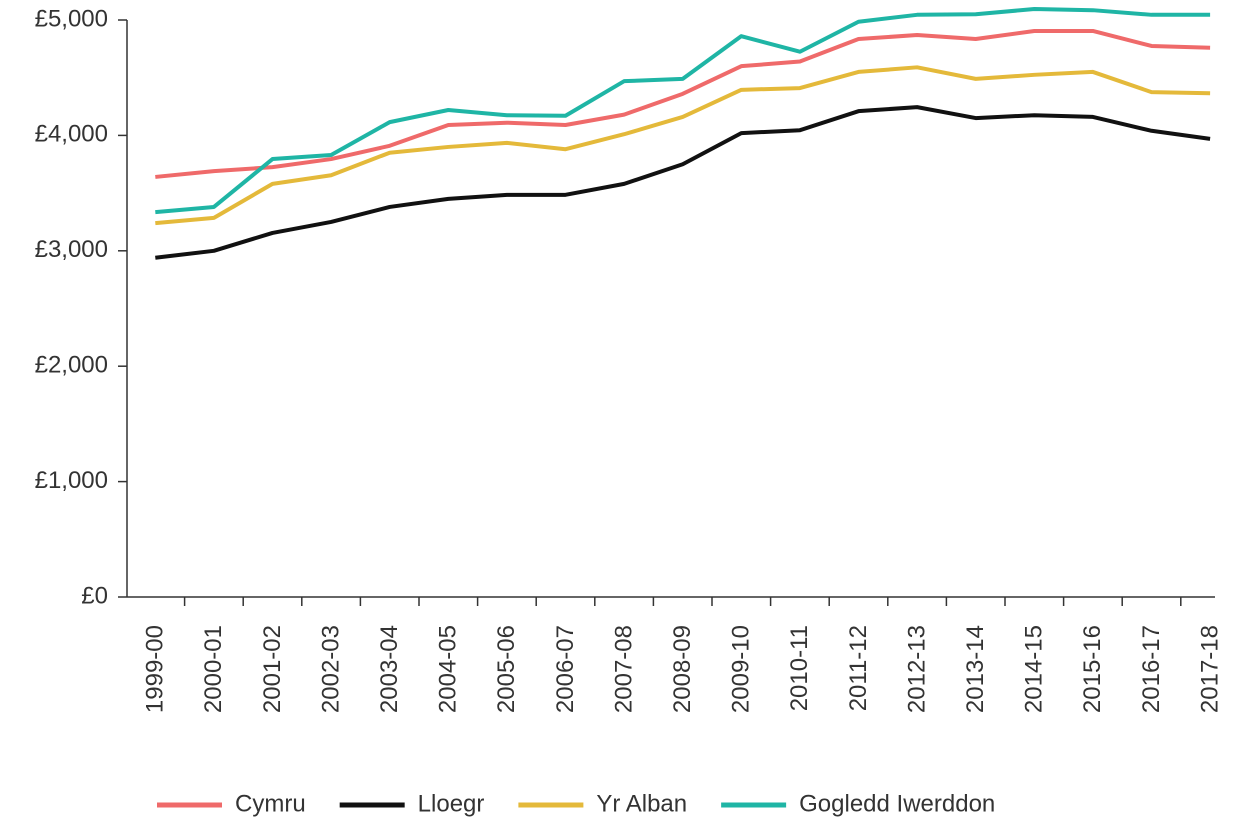  I want to click on x-tick-label: 2006-07, so click(565, 669).